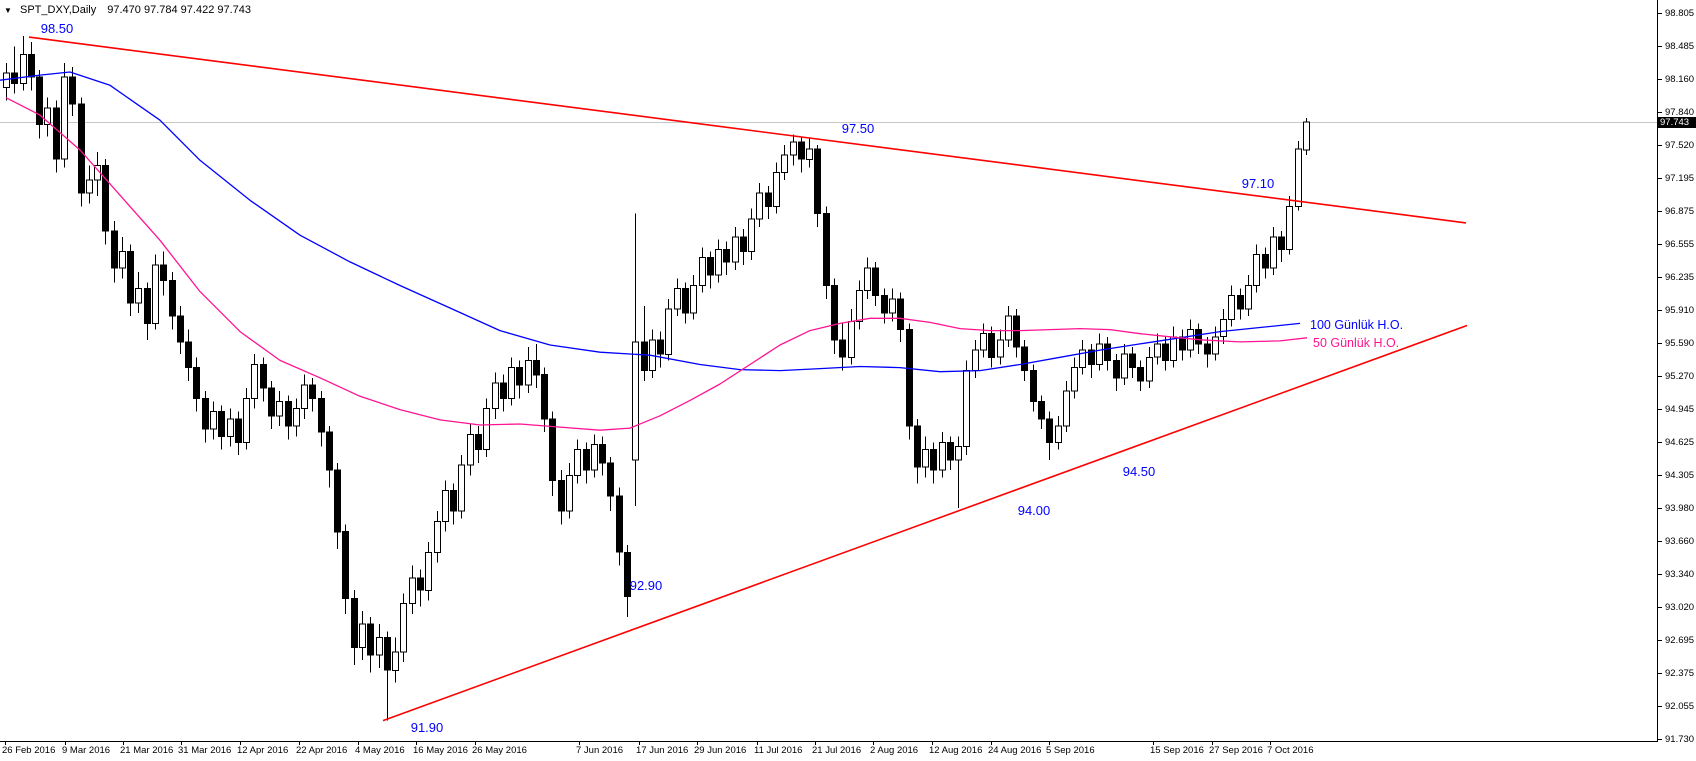 The image size is (1696, 761). Describe the element at coordinates (1258, 183) in the screenshot. I see `level-annotation: 97.10` at that location.